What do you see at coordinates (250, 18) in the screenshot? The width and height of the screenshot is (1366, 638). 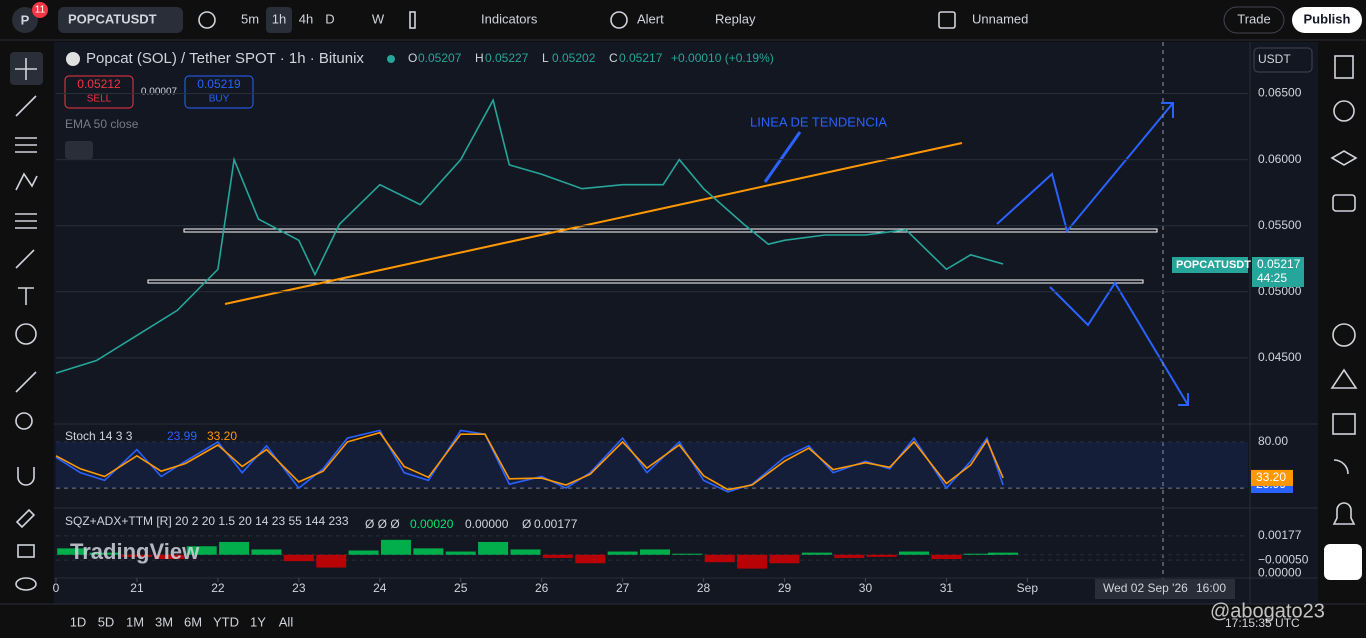 I see `interval: 5m` at bounding box center [250, 18].